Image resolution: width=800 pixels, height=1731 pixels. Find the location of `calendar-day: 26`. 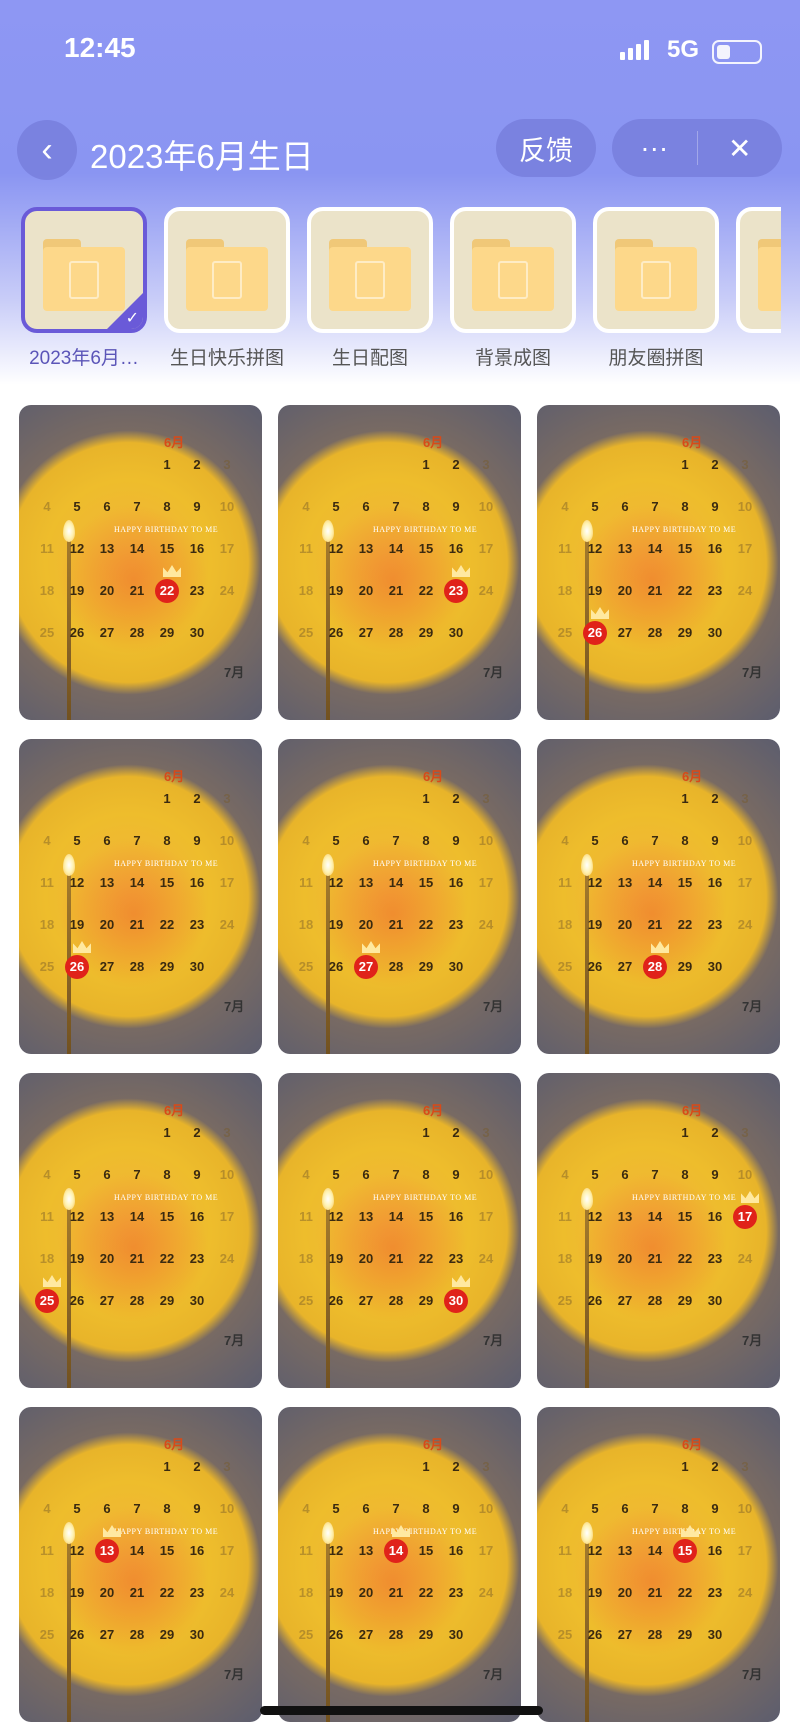

calendar-day: 26 is located at coordinates (77, 632).